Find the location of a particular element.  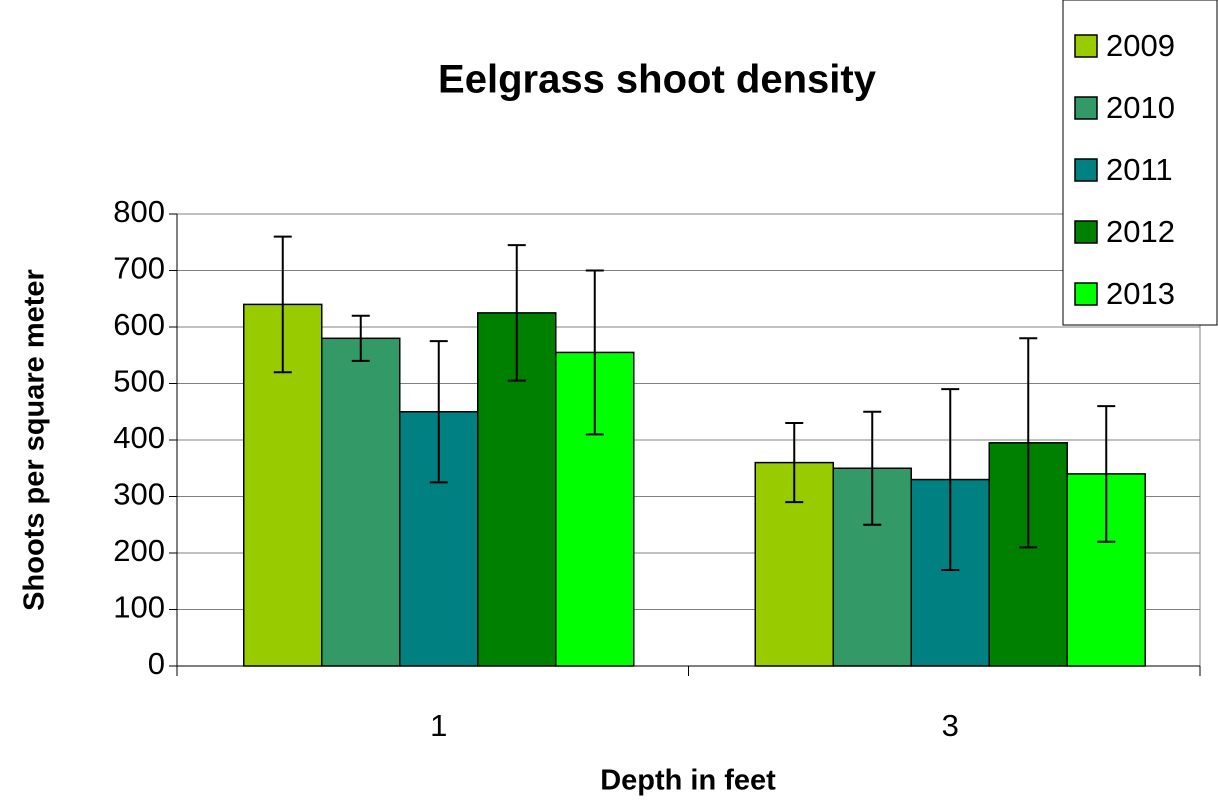

legend-label: 2013 is located at coordinates (1140, 293).